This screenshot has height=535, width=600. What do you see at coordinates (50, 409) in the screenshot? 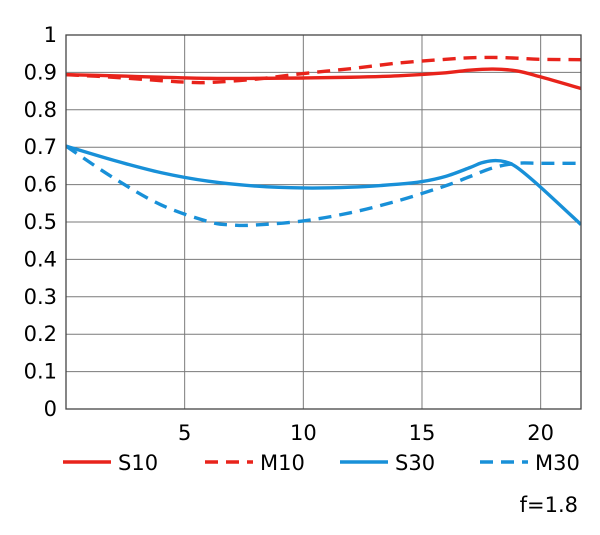
I see `y-tick-label: 0` at bounding box center [50, 409].